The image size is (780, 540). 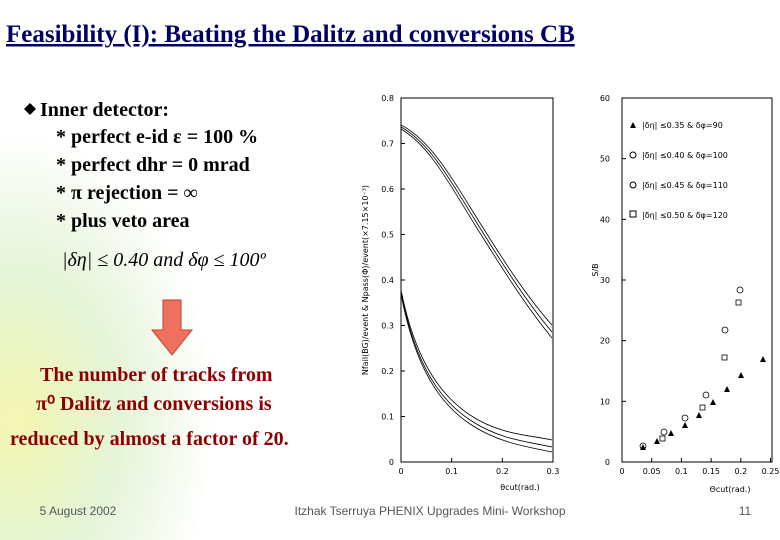 What do you see at coordinates (652, 471) in the screenshot?
I see `x-tick-label: 0.05` at bounding box center [652, 471].